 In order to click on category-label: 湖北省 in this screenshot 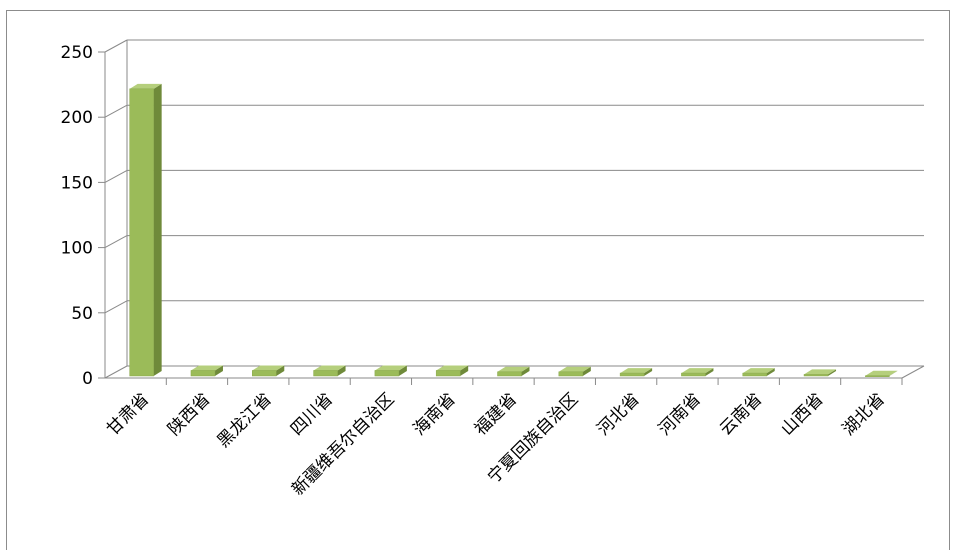, I will do `click(864, 414)`.